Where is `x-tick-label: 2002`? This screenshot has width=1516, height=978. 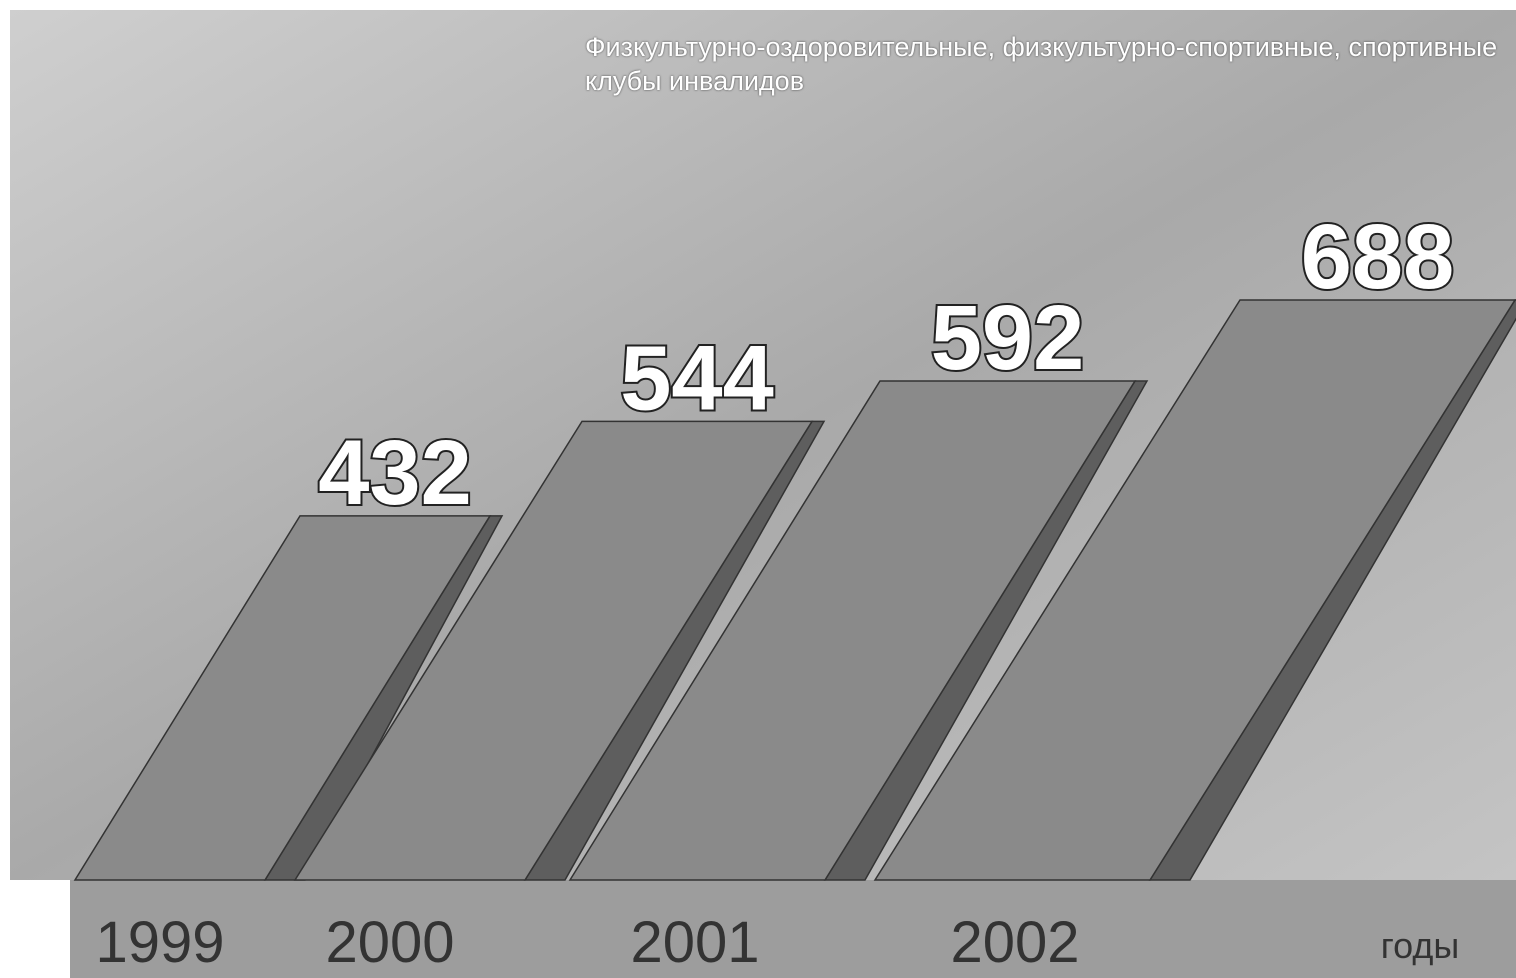 x-tick-label: 2002 is located at coordinates (1014, 942).